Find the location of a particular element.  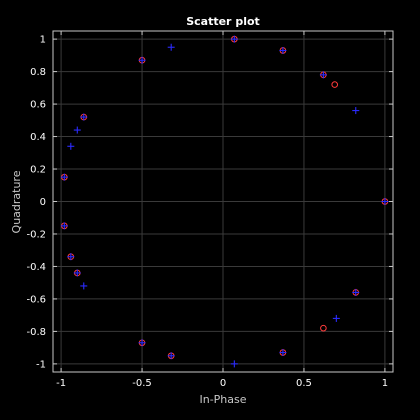

y-tick-label: -0.2 is located at coordinates (36, 234).